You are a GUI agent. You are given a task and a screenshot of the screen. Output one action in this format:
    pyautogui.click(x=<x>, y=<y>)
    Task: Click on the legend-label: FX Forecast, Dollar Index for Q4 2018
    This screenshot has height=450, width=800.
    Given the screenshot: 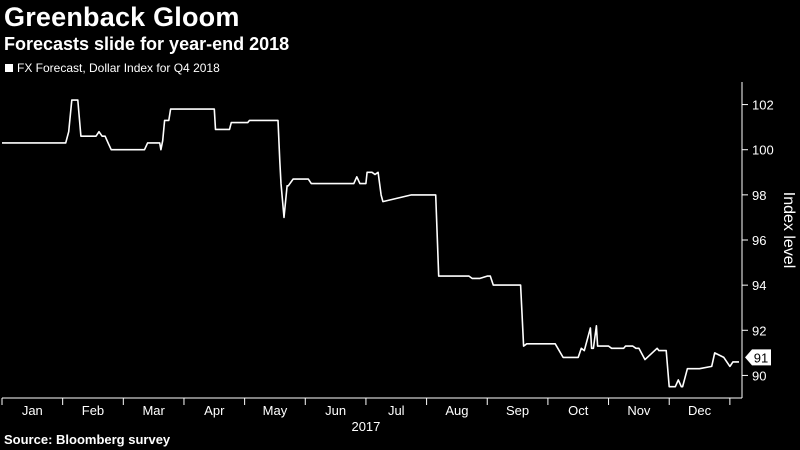 What is the action you would take?
    pyautogui.click(x=118, y=68)
    